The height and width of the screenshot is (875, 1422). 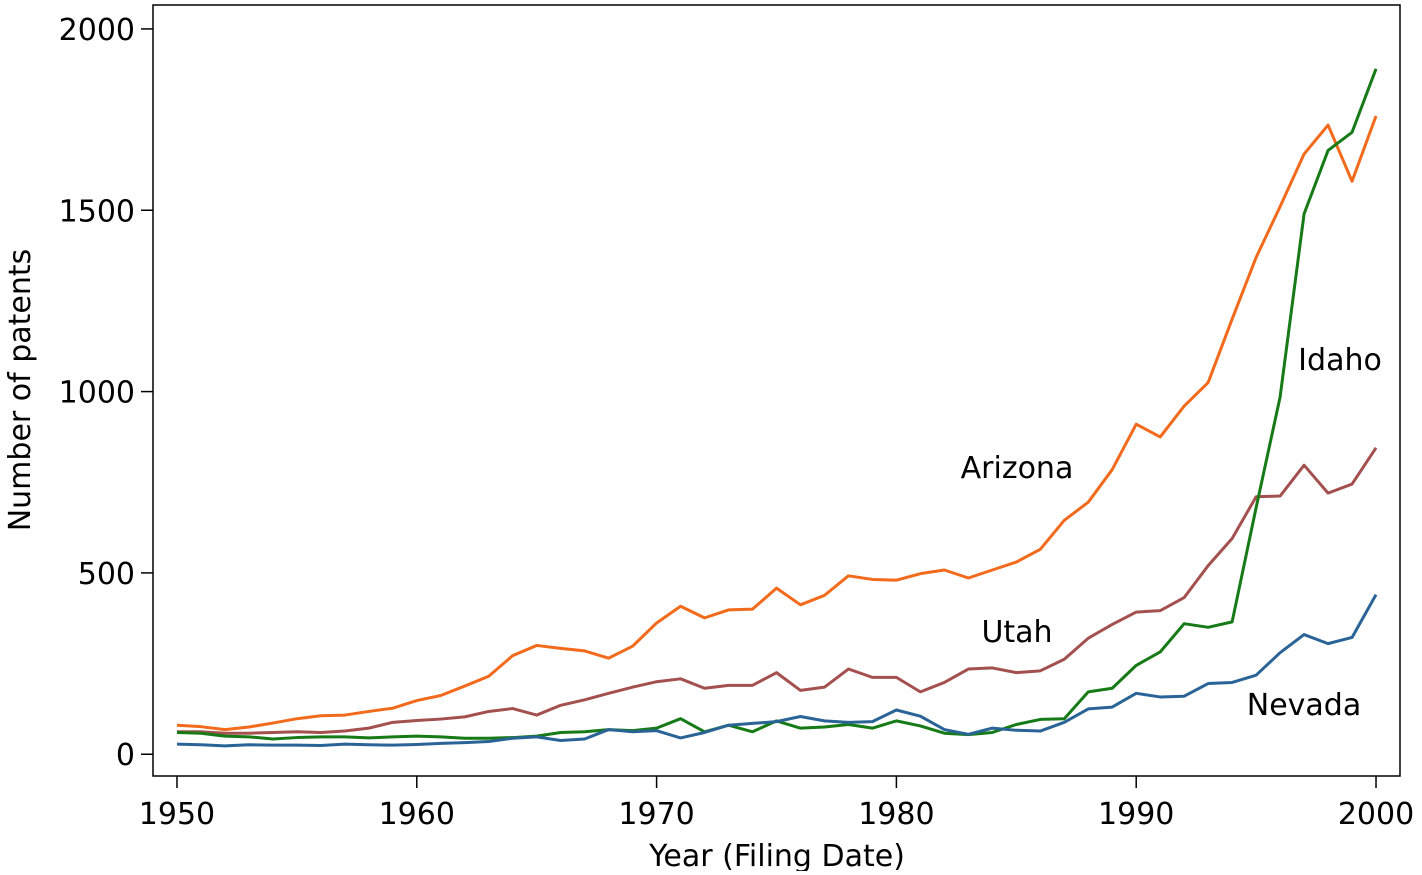 What do you see at coordinates (106, 574) in the screenshot?
I see `y-tick-label: 500` at bounding box center [106, 574].